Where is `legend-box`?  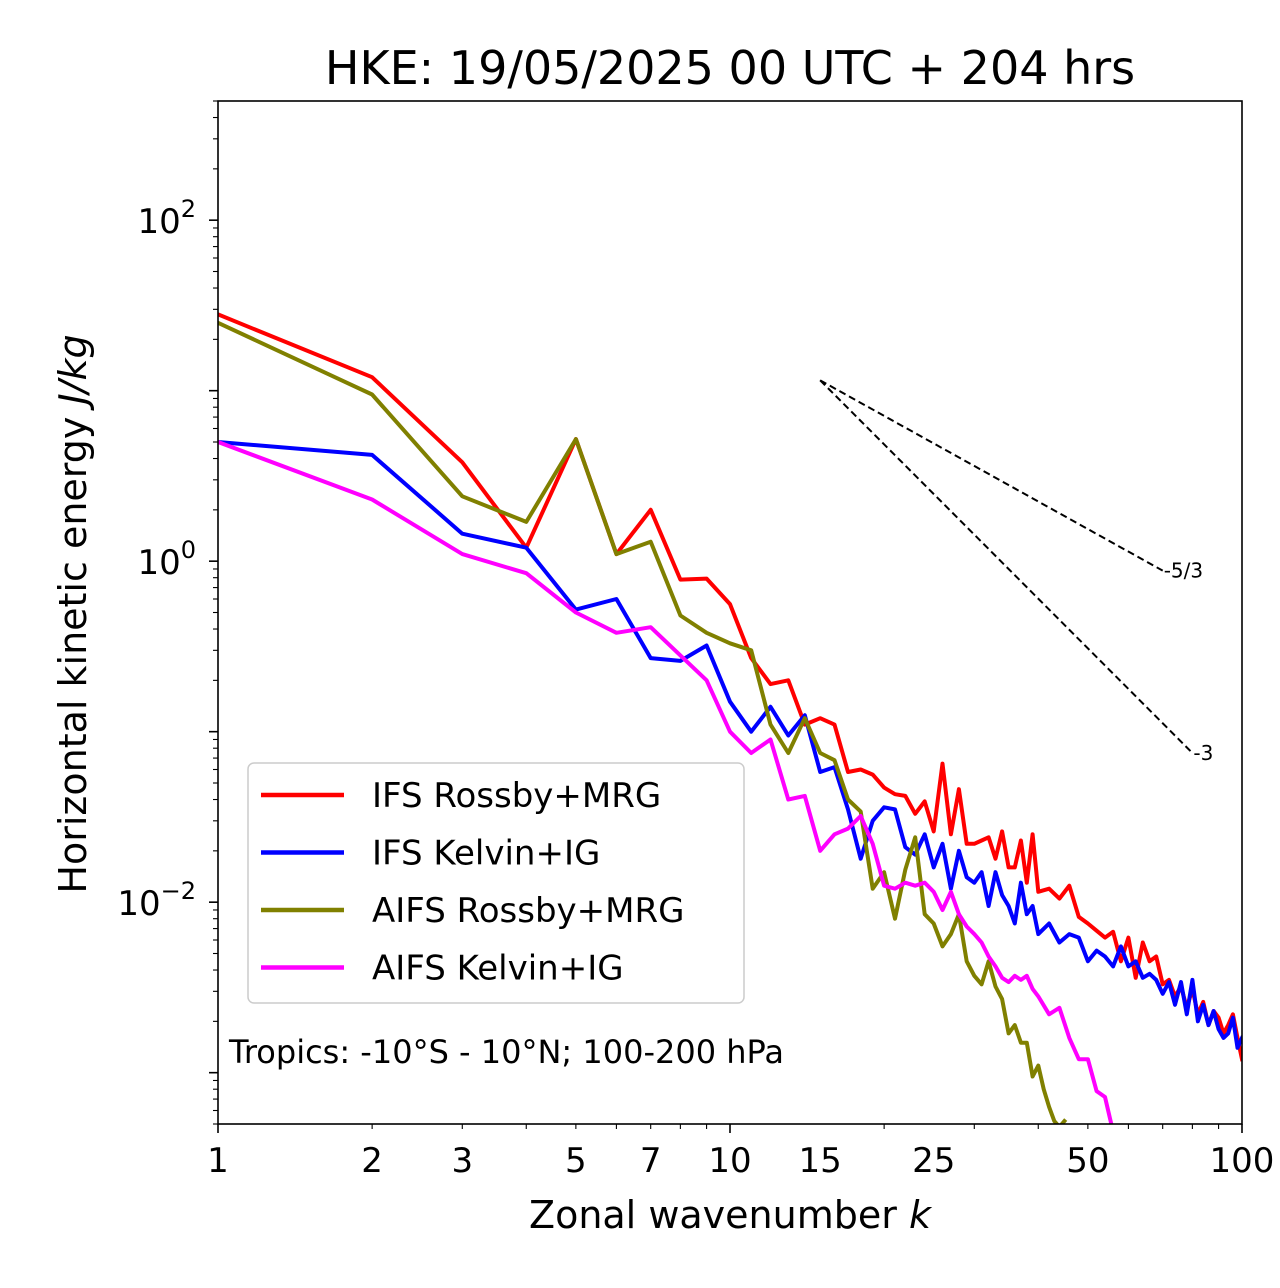 legend-box is located at coordinates (496, 883).